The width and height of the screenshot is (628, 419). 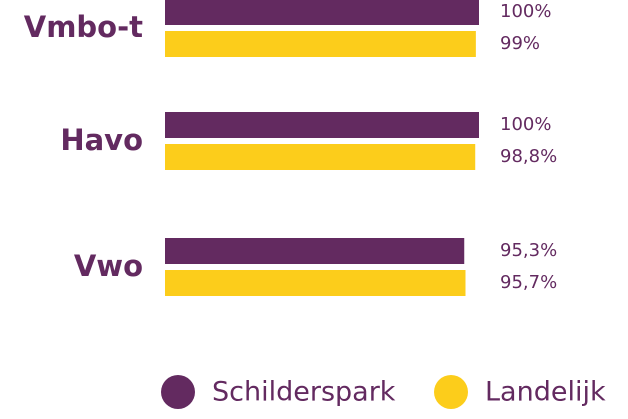 What do you see at coordinates (520, 43) in the screenshot?
I see `value-label: 99%` at bounding box center [520, 43].